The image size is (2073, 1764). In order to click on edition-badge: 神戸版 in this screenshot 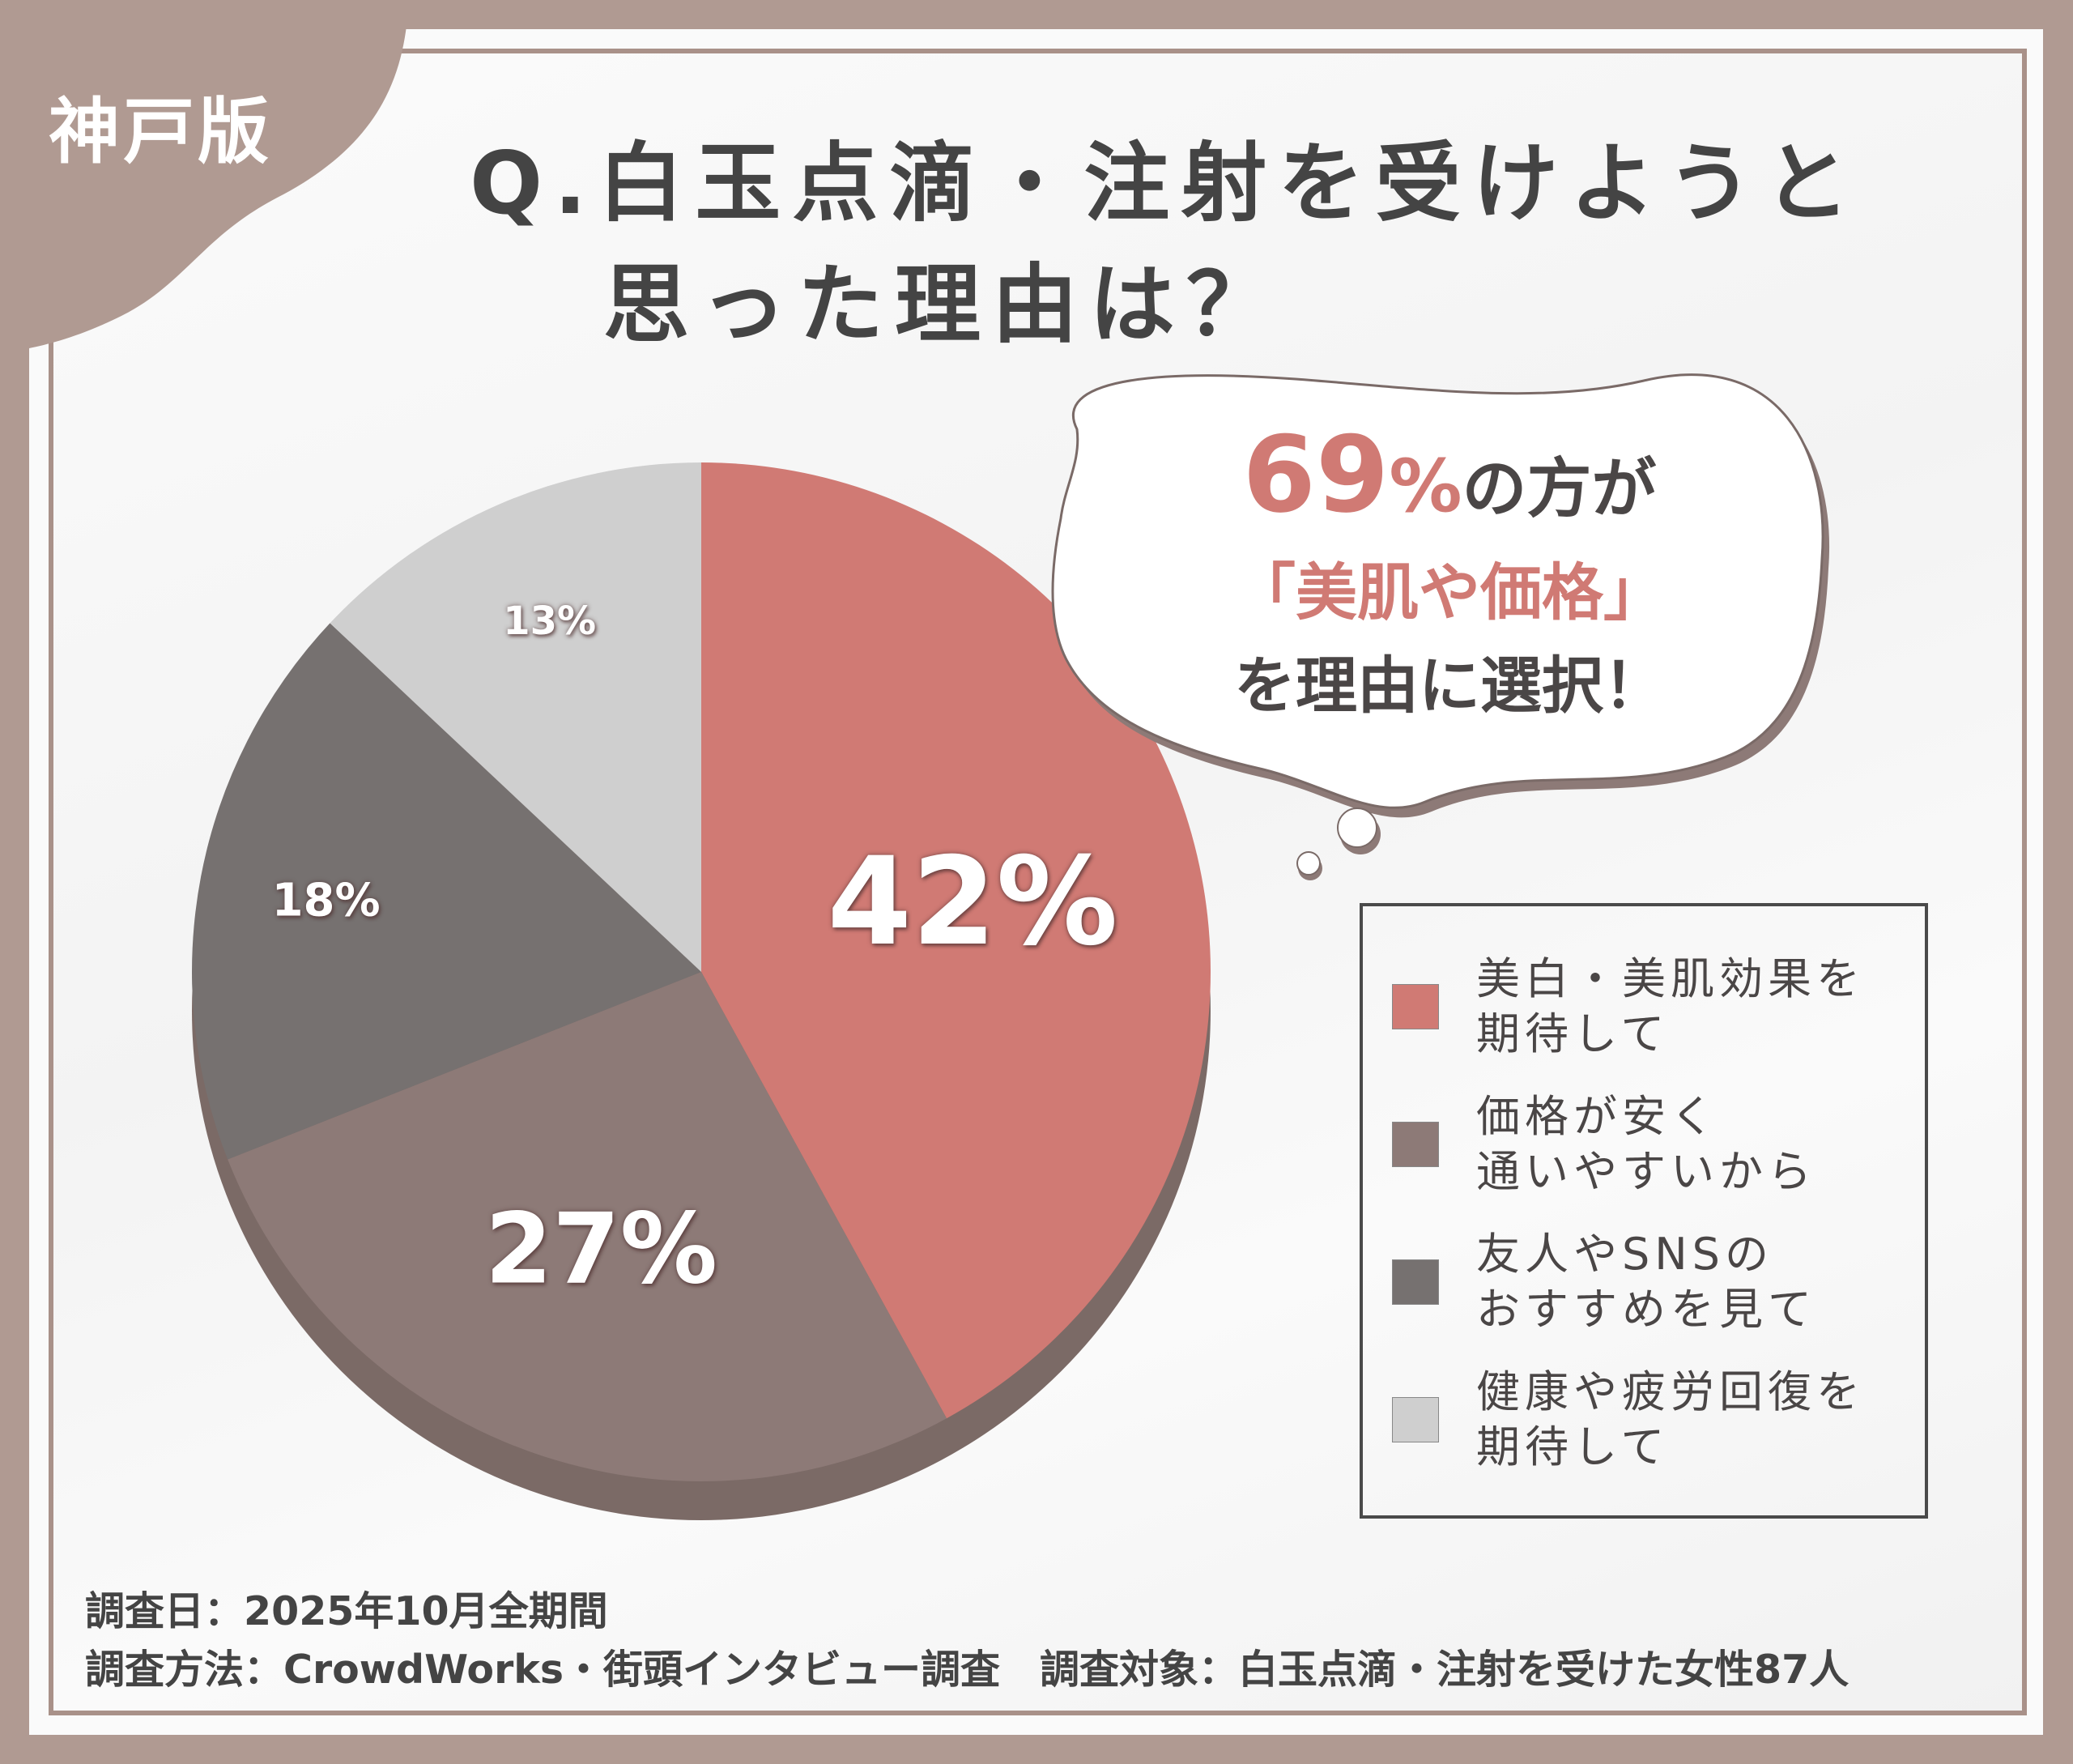, I will do `click(161, 131)`.